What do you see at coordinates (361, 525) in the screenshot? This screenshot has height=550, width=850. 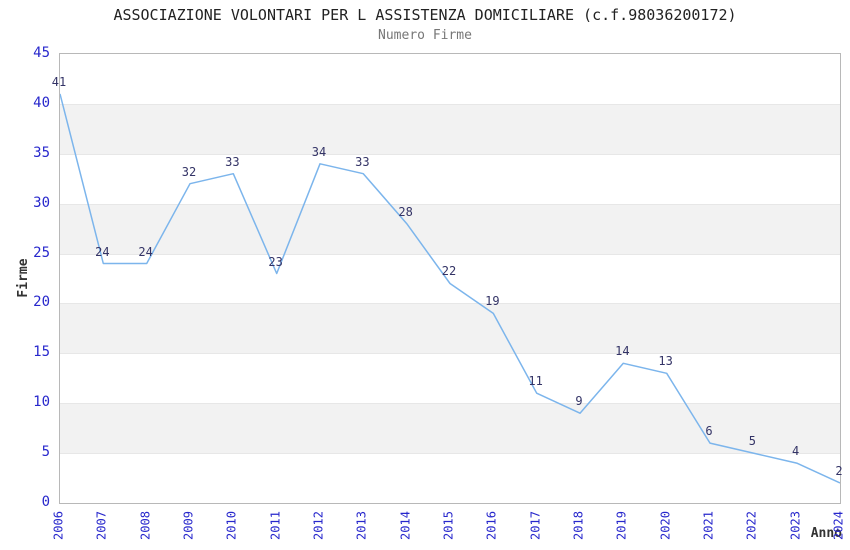 I see `x-tick-label: 2013` at bounding box center [361, 525].